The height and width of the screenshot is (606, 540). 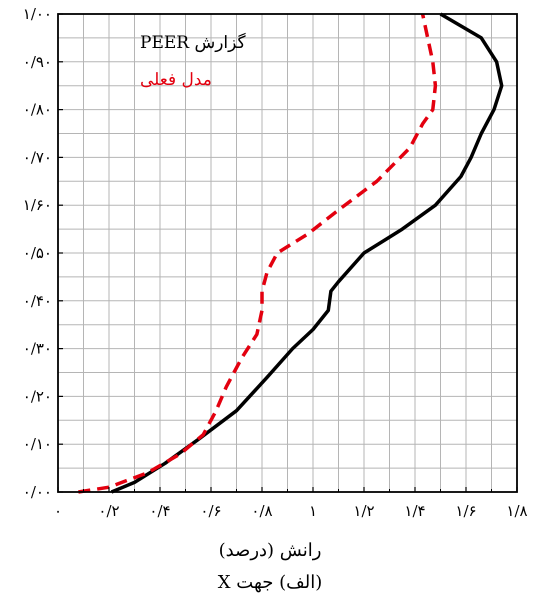 I want to click on x-tick-label: ۱/۴, so click(x=414, y=511).